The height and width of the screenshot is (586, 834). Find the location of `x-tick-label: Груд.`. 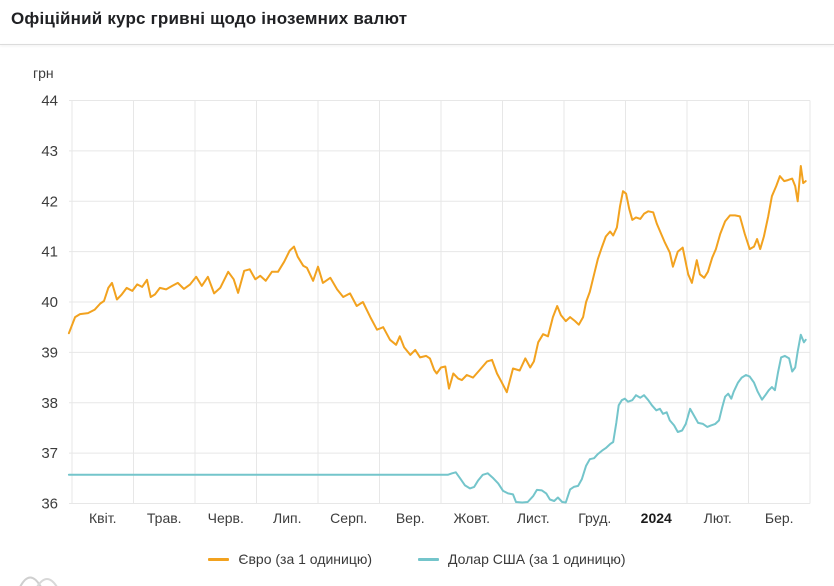

x-tick-label: Груд. is located at coordinates (594, 518).